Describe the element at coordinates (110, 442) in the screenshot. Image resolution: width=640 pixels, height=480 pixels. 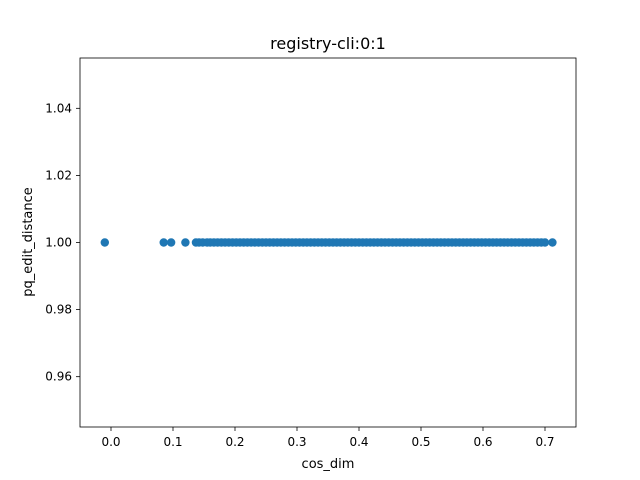
I see `x-tick-label: 0.0` at that location.